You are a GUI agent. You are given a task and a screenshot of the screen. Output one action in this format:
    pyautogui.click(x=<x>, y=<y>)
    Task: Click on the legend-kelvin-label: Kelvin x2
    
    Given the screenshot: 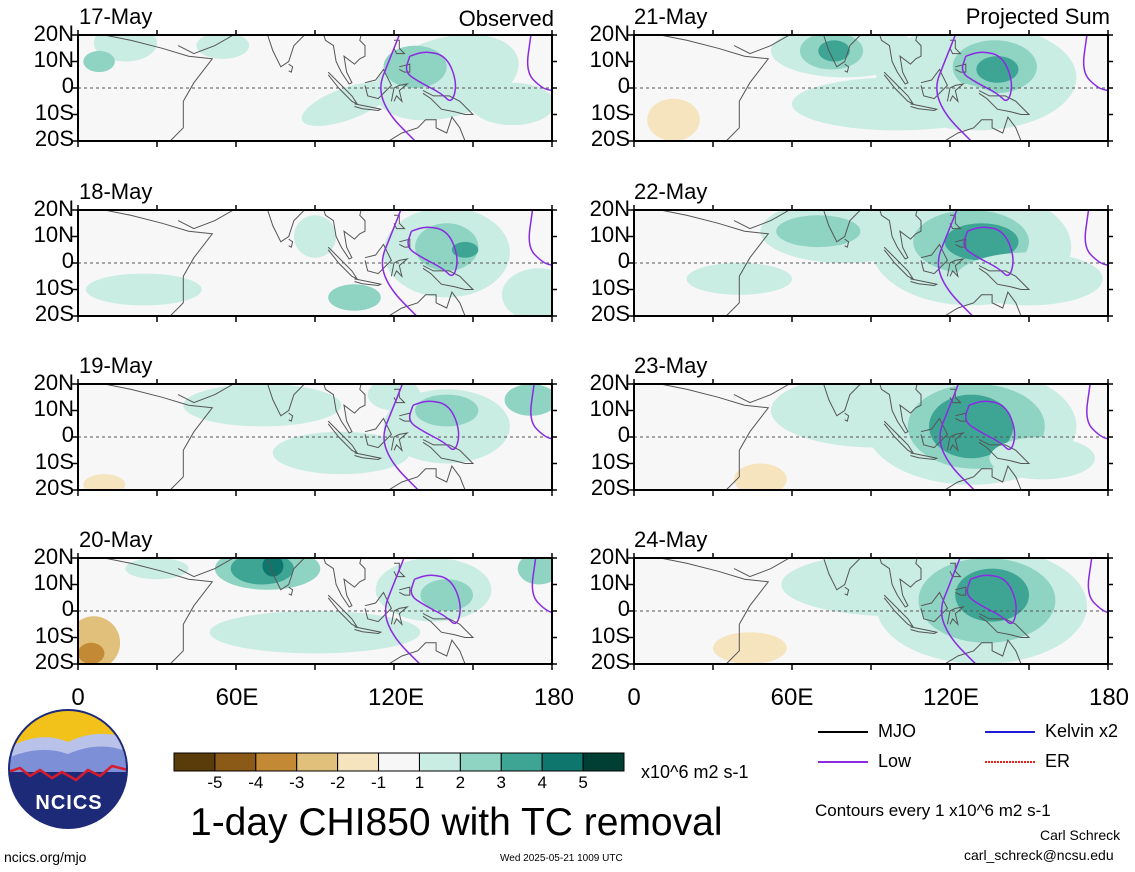 What is the action you would take?
    pyautogui.click(x=1082, y=731)
    